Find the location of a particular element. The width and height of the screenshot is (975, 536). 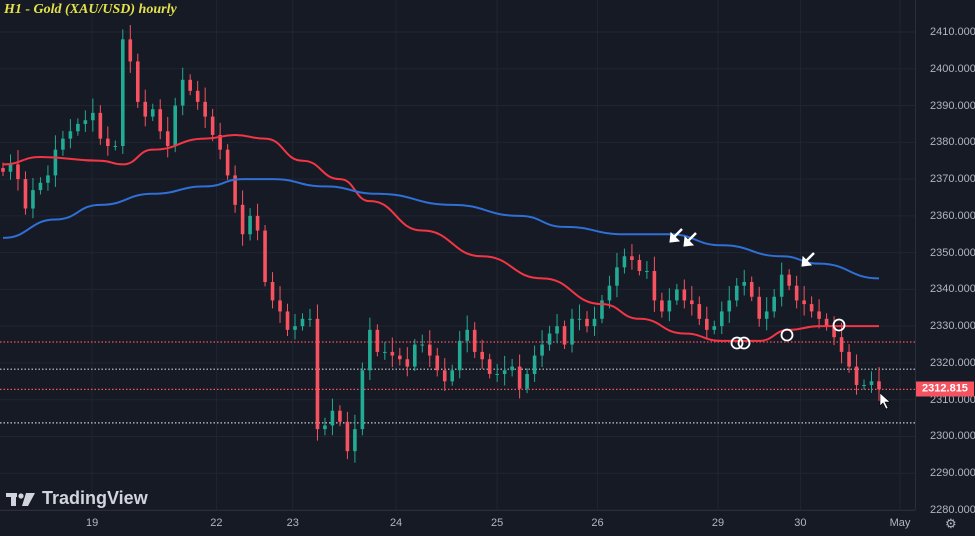

price-tick-label: 2380.000 is located at coordinates (952, 142).